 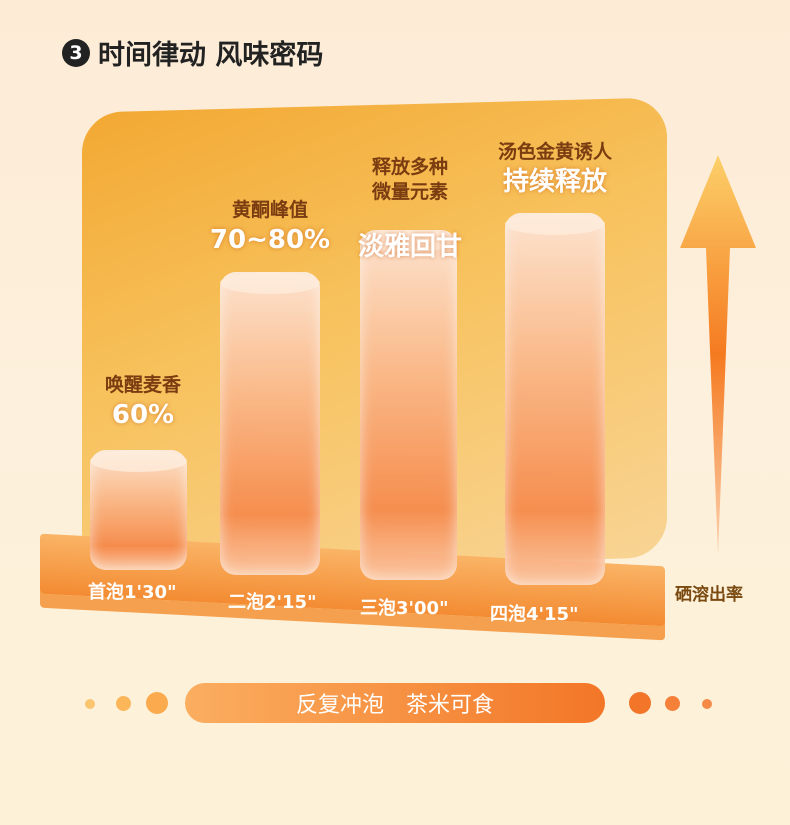 I want to click on annotation-highlight: 60%, so click(x=143, y=415).